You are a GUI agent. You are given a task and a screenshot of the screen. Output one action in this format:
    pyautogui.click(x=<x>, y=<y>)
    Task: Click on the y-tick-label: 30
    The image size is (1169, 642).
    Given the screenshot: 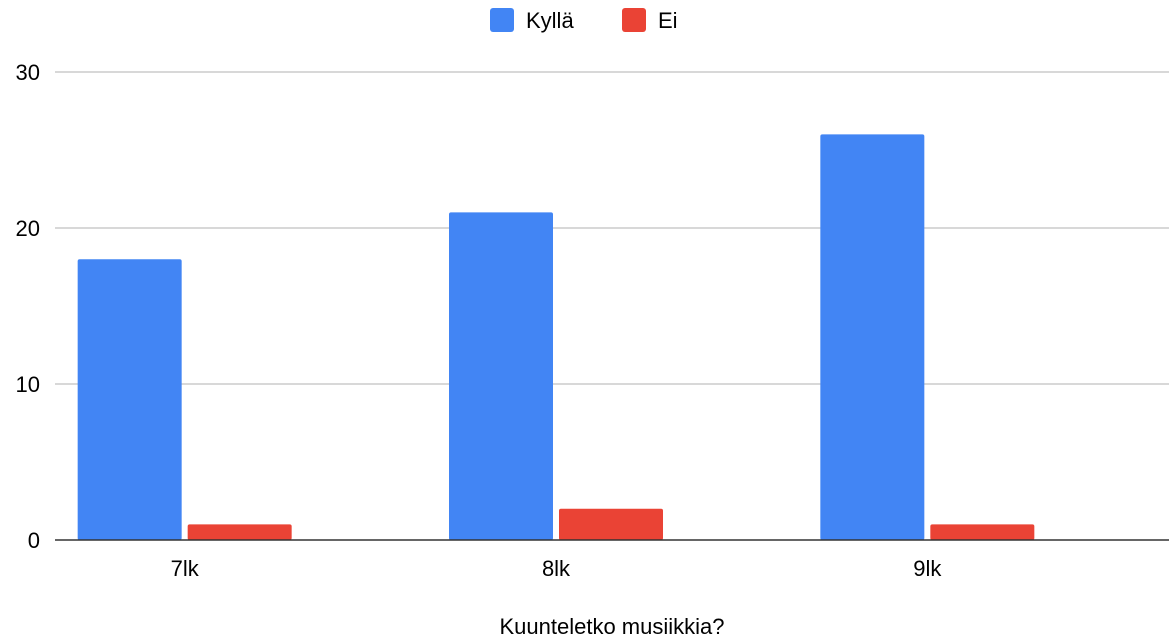 What is the action you would take?
    pyautogui.click(x=28, y=72)
    